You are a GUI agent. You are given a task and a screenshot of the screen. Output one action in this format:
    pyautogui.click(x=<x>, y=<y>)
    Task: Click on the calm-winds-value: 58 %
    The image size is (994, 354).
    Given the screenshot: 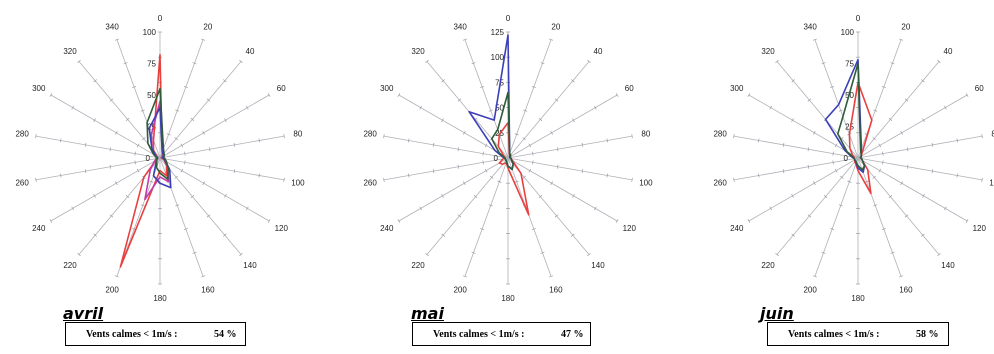 What is the action you would take?
    pyautogui.click(x=927, y=334)
    